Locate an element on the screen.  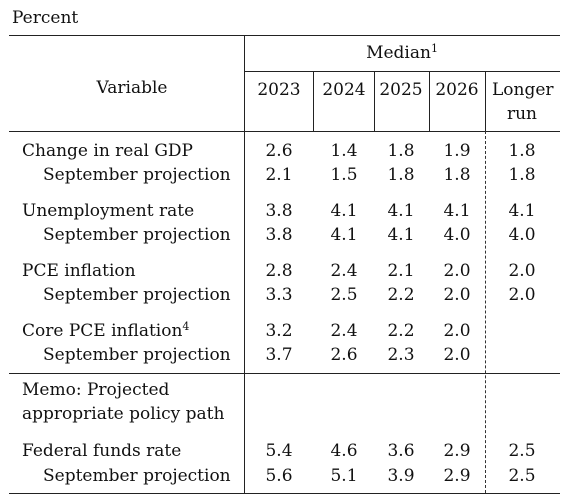
variable-label: PCE inflation is located at coordinates (79, 271).